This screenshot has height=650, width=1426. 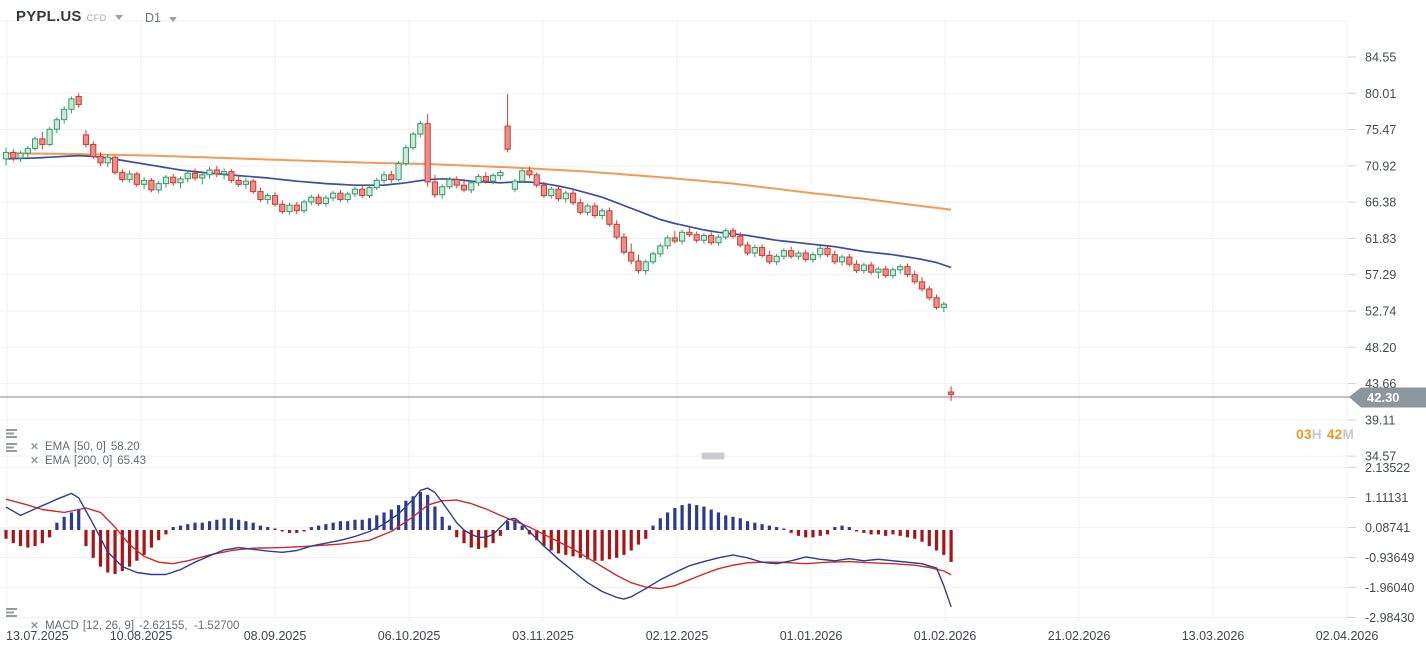 I want to click on indicator-params: [12, 26, 9], so click(x=108, y=626).